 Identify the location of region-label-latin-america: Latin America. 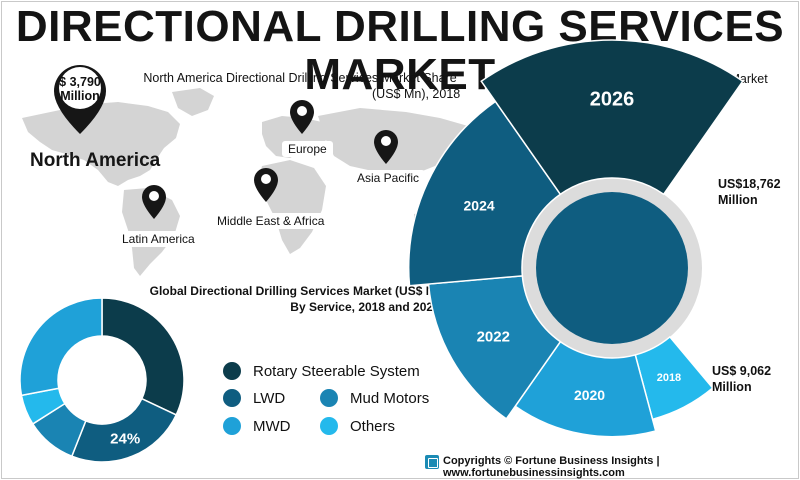
(158, 239).